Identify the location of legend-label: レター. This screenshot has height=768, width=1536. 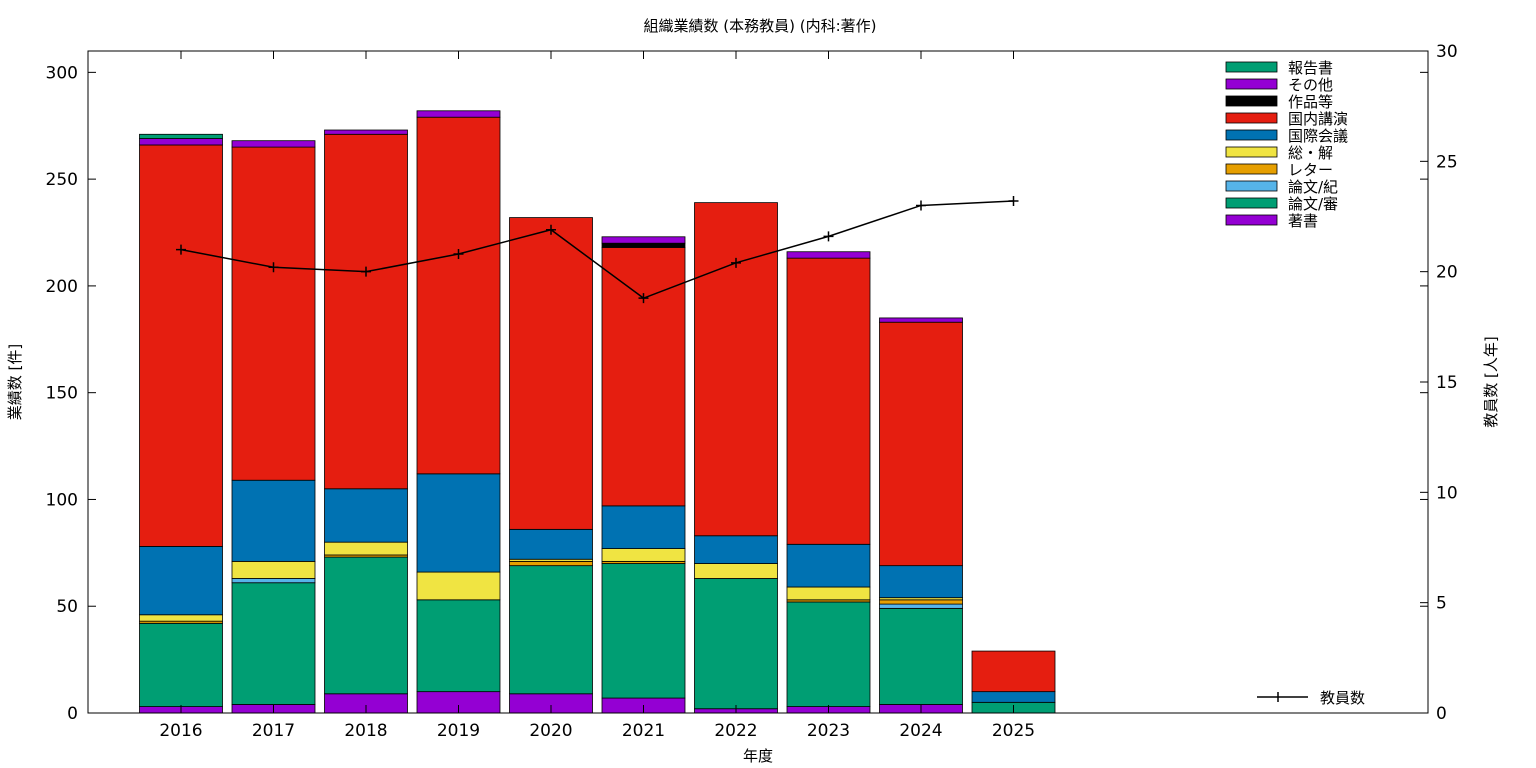
(1310, 170).